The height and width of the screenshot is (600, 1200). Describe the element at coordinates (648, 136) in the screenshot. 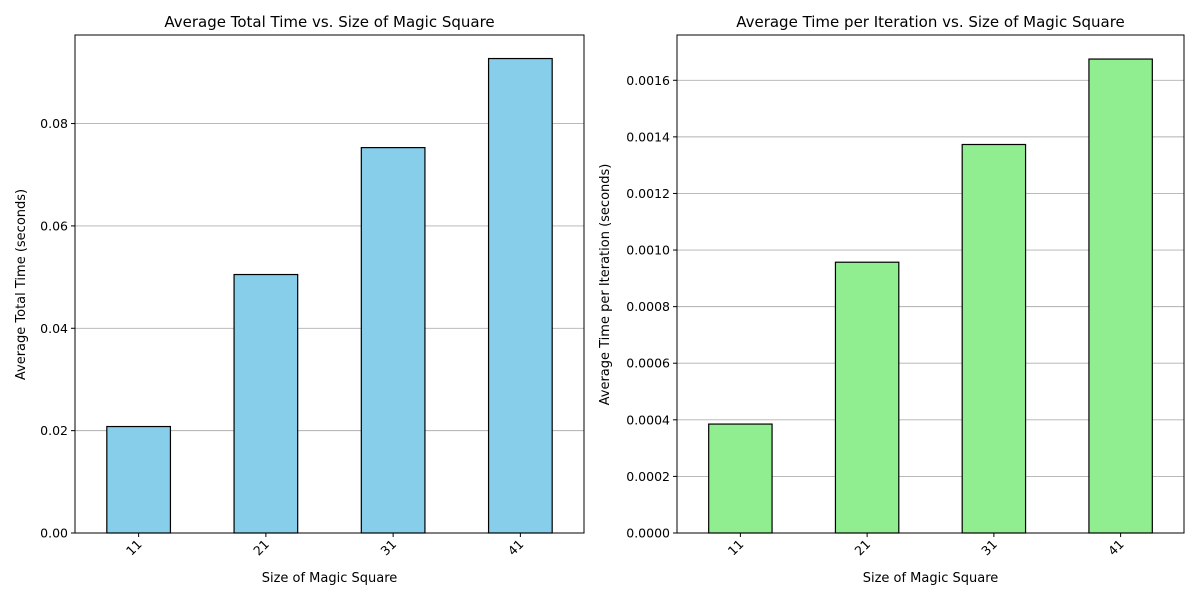

I see `y-tick-label: 0.0014` at that location.